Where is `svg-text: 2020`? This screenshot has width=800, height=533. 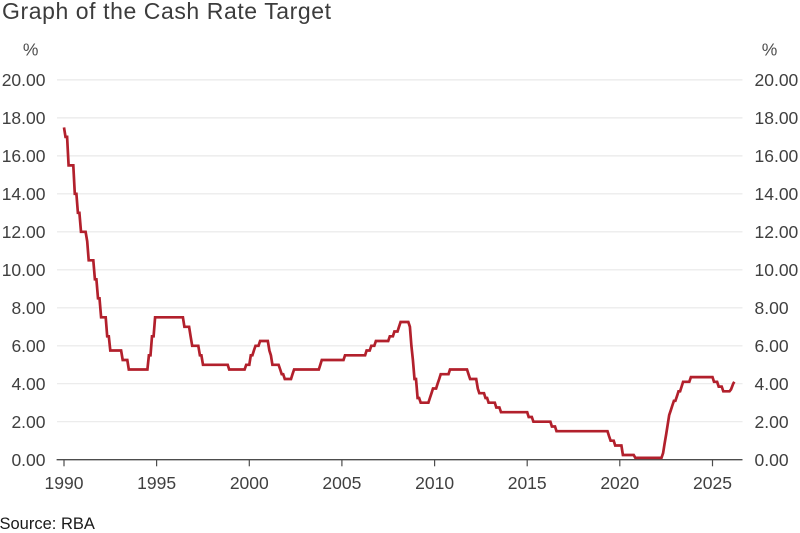 svg-text: 2020 is located at coordinates (619, 483).